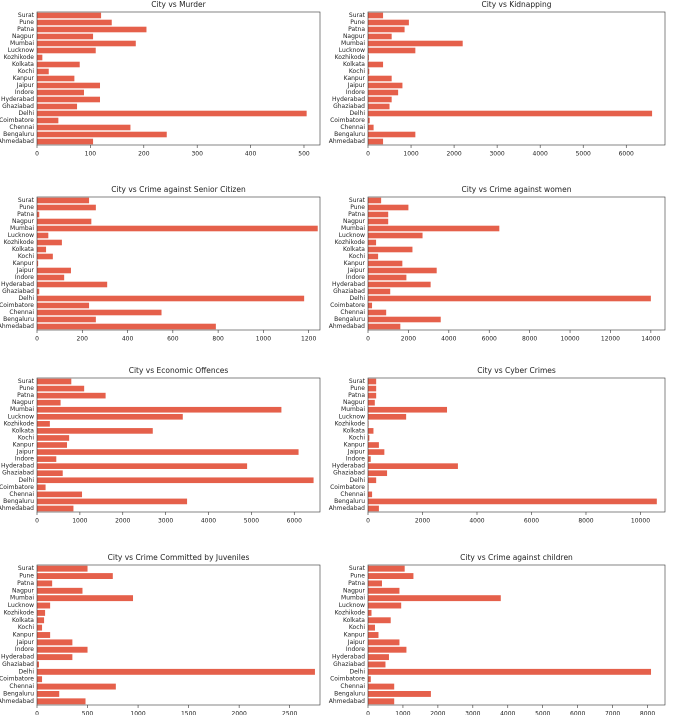 This screenshot has width=685, height=719. I want to click on y-tick-label: Kochi, so click(357, 437).